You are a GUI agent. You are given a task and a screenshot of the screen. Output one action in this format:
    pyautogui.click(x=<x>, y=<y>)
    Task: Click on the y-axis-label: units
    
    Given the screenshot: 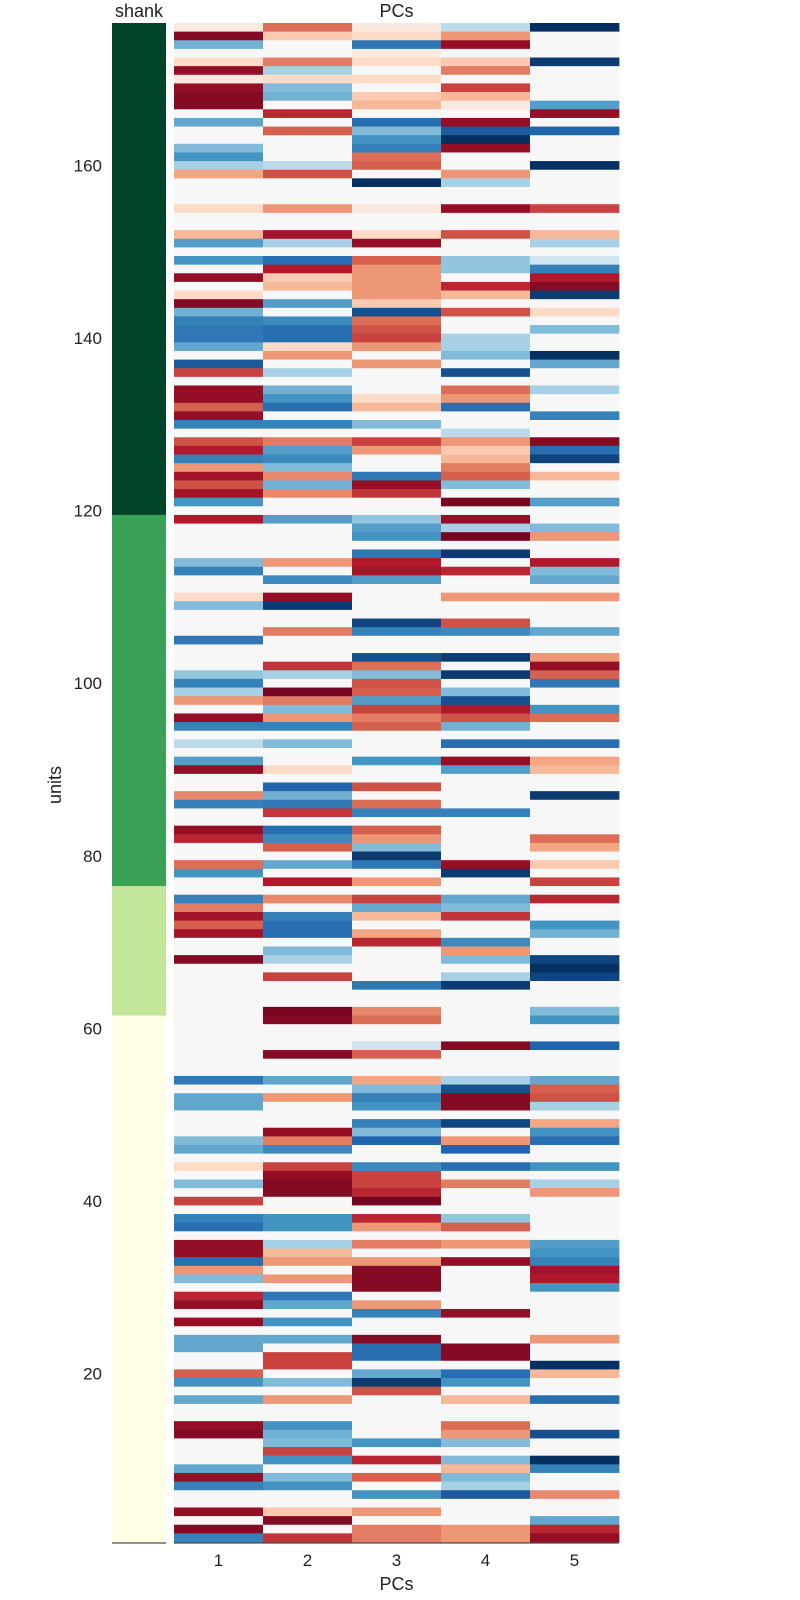 What is the action you would take?
    pyautogui.click(x=55, y=785)
    